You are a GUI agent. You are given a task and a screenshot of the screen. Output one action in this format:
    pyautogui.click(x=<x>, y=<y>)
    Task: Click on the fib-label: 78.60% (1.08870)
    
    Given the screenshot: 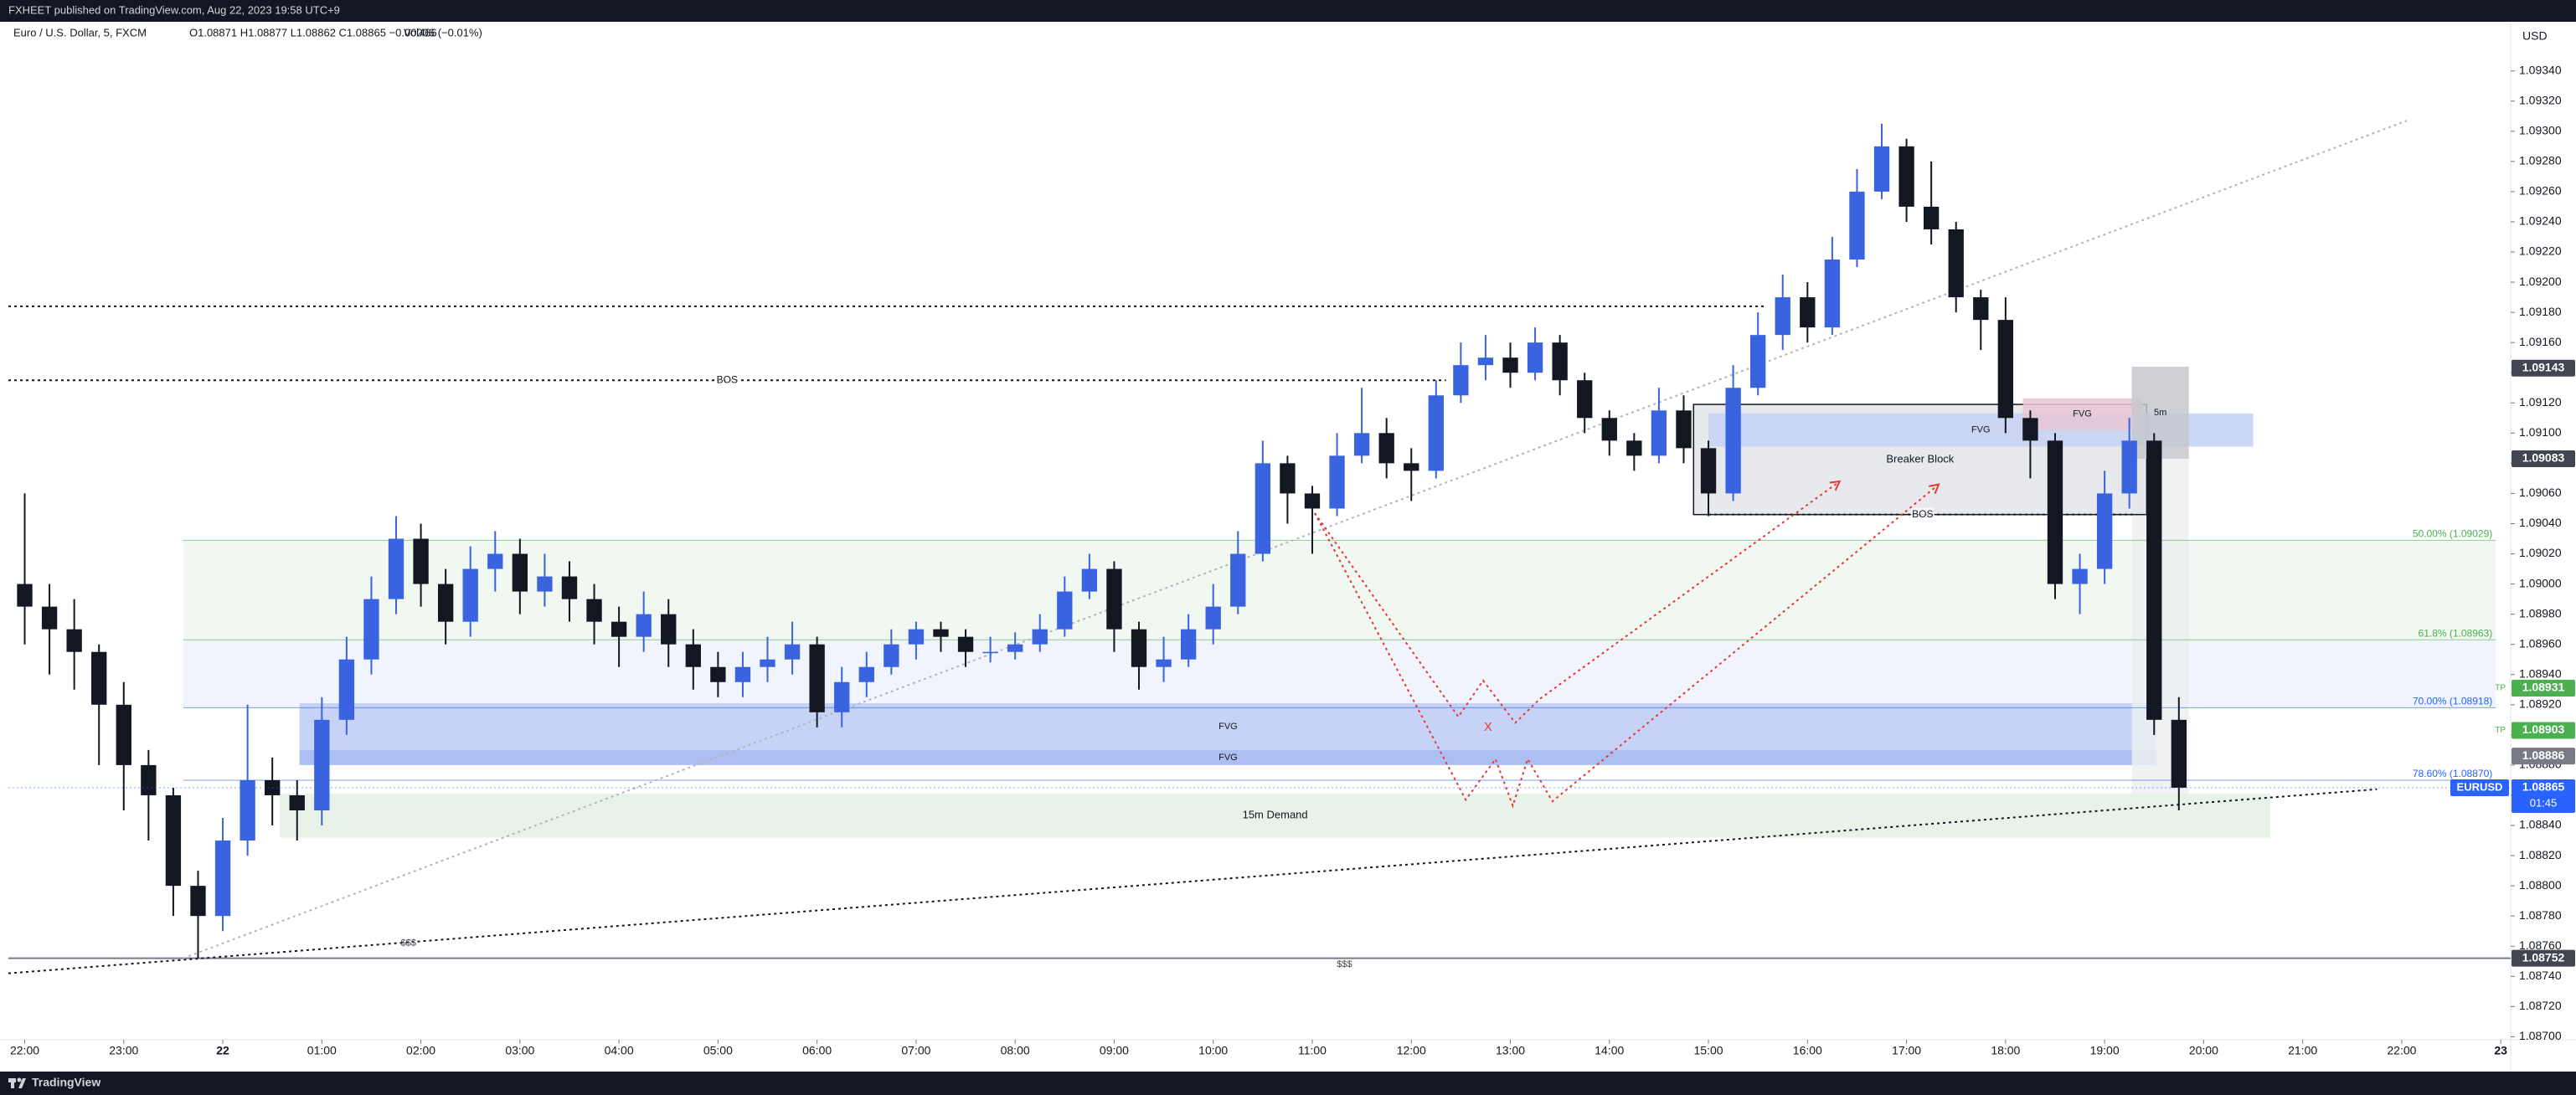 What is the action you would take?
    pyautogui.click(x=2452, y=773)
    